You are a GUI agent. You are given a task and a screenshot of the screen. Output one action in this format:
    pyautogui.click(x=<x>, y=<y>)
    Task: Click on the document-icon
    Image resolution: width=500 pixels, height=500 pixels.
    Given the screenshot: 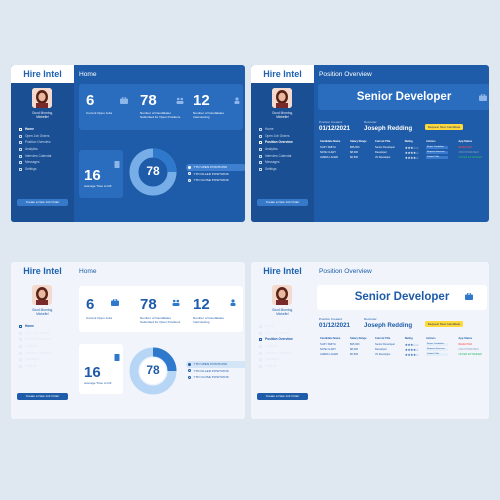 What is the action you would take?
    pyautogui.click(x=20, y=143)
    